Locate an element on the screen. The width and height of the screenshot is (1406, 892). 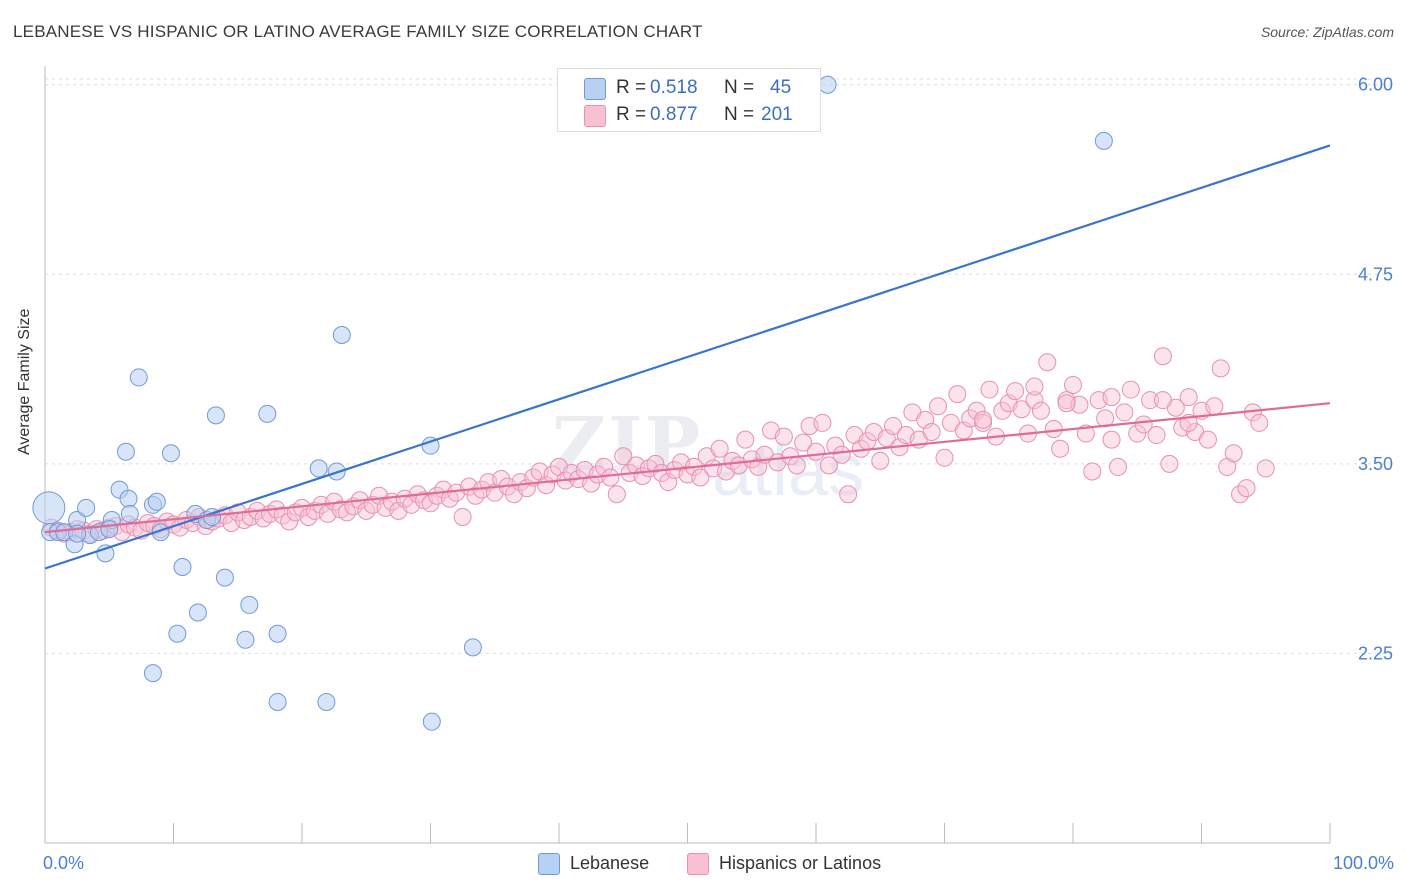
legend-r-value: 0.518 is located at coordinates (674, 87).